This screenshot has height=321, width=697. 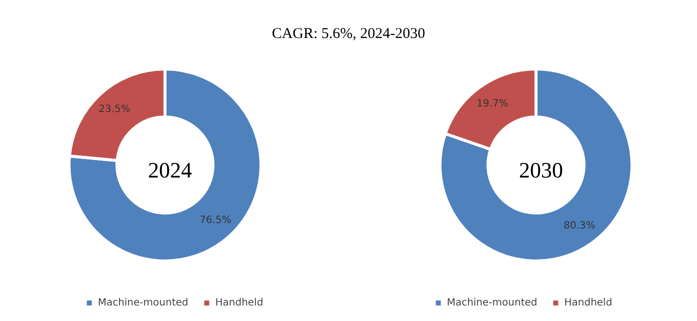 What do you see at coordinates (348, 34) in the screenshot?
I see `text: CAGR: 5.6%, 2024-2030` at bounding box center [348, 34].